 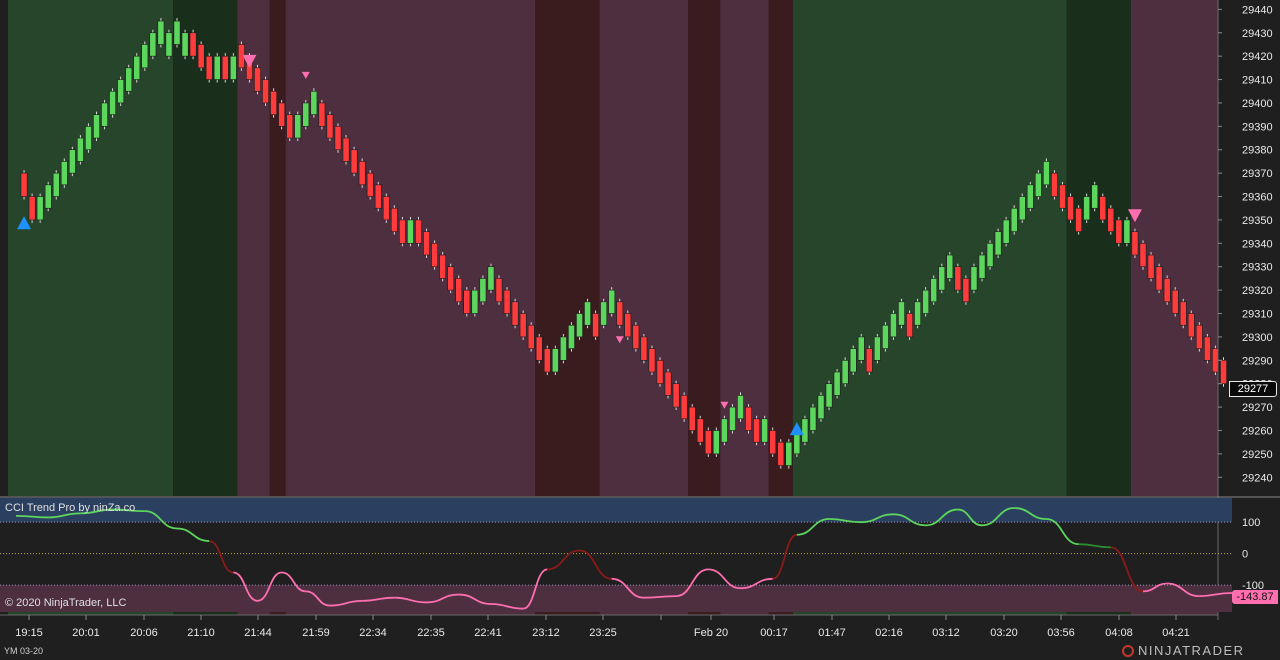 I want to click on time-tick-label: Feb 20, so click(x=711, y=633).